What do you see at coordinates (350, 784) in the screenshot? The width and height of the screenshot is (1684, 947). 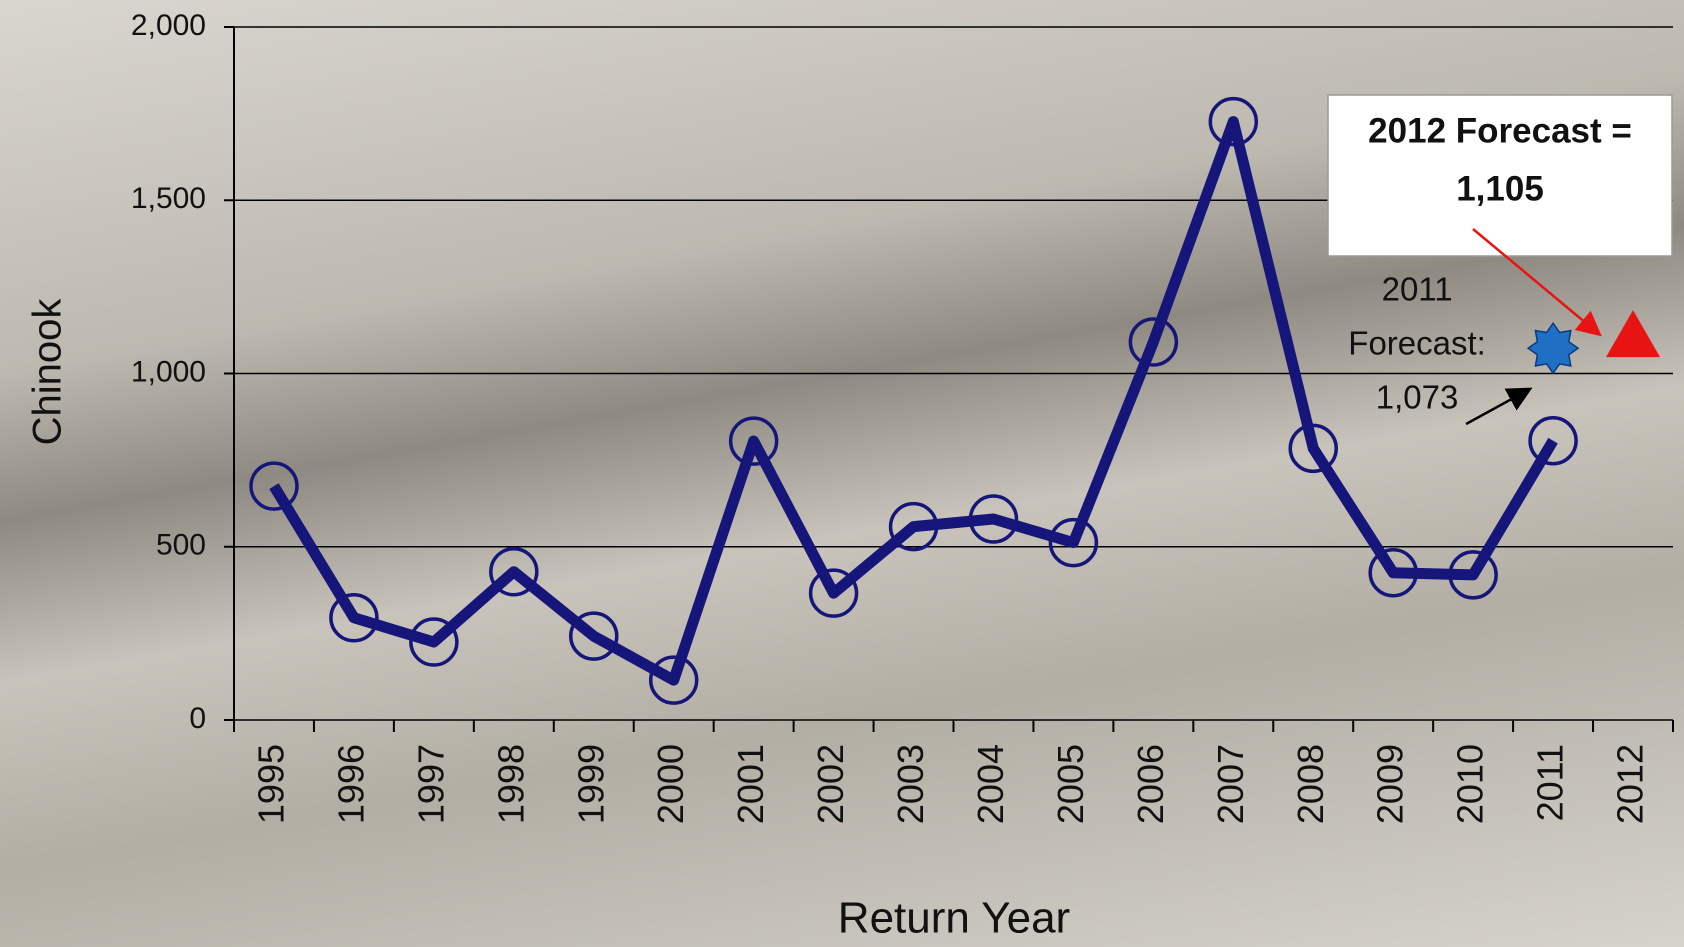 I see `x-tick-label: 1996` at bounding box center [350, 784].